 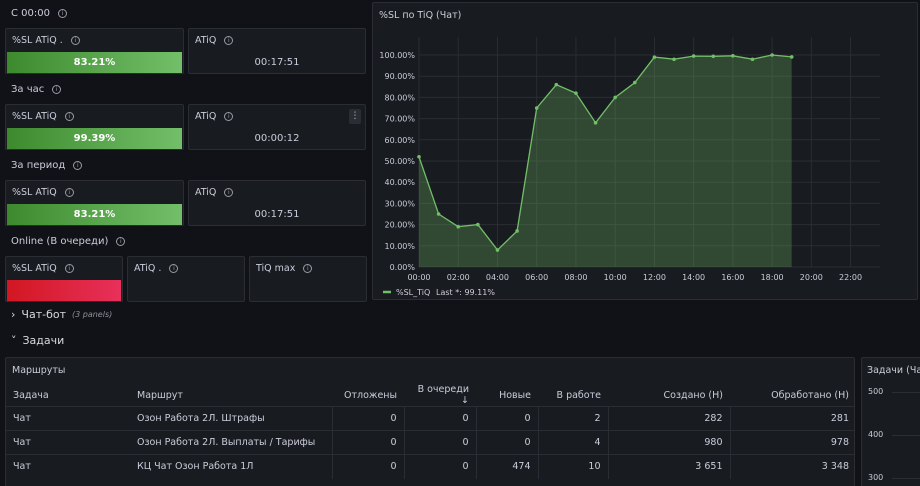 What do you see at coordinates (654, 277) in the screenshot?
I see `x-tick-label: 12:00` at bounding box center [654, 277].